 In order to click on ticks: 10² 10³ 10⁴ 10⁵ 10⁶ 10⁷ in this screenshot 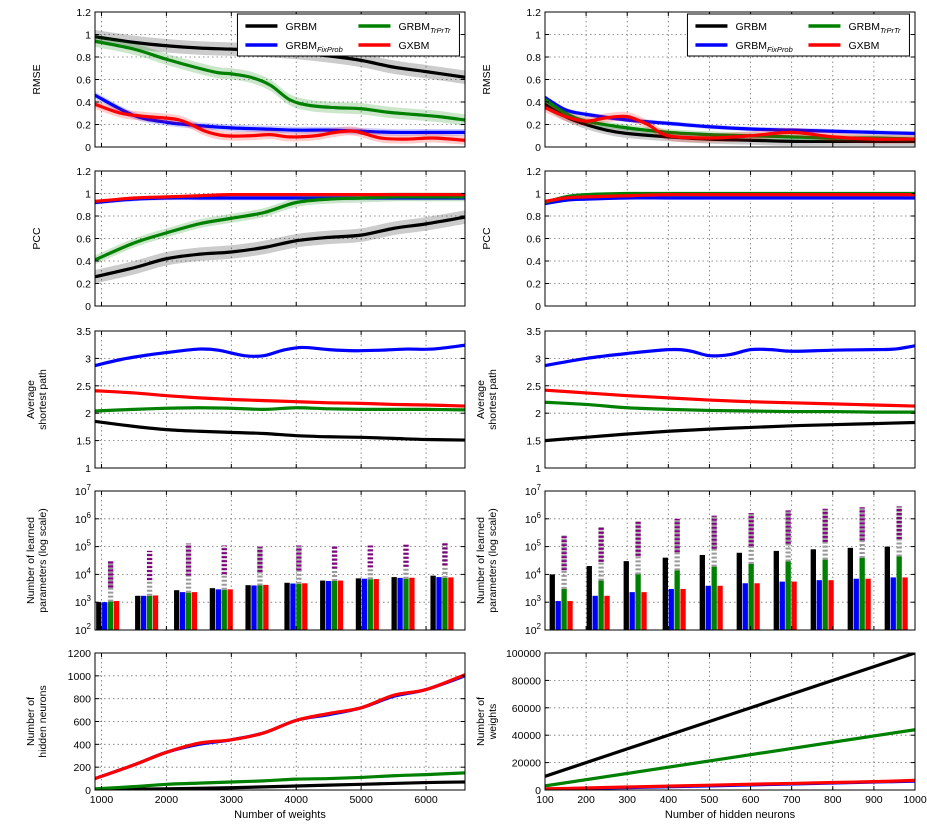, I will do `click(720, 560)`.